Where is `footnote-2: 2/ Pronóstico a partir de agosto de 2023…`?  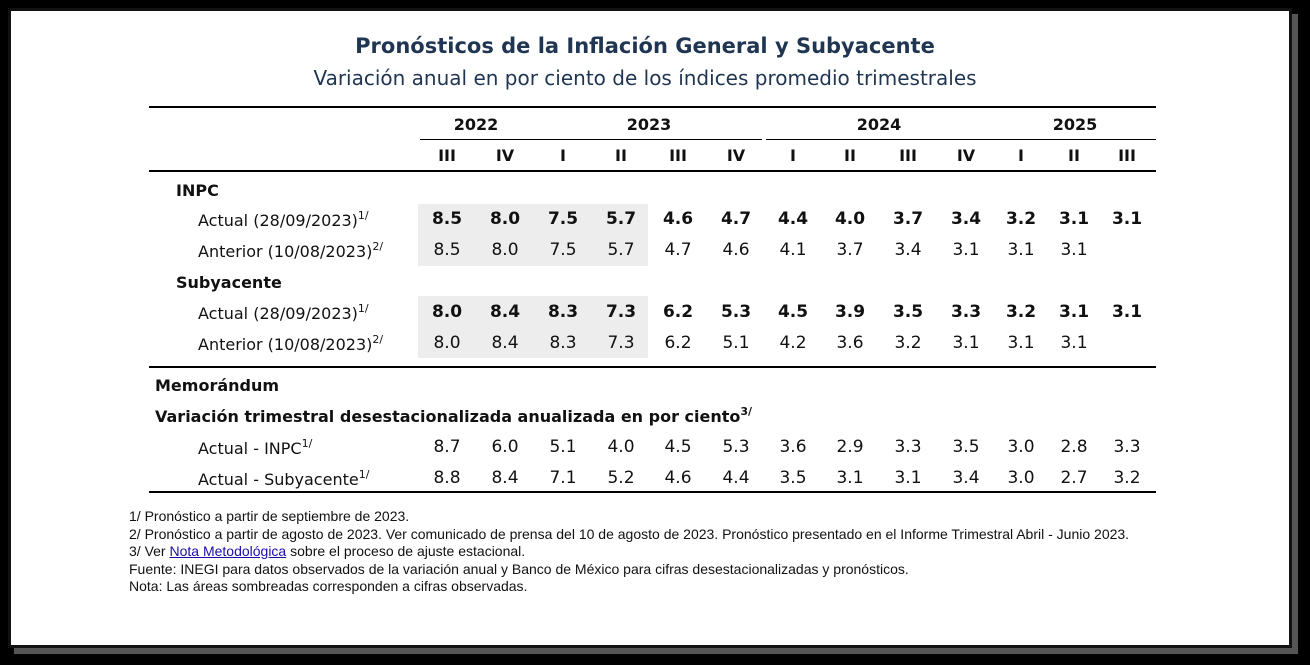 footnote-2: 2/ Pronóstico a partir de agosto de 2023… is located at coordinates (629, 533).